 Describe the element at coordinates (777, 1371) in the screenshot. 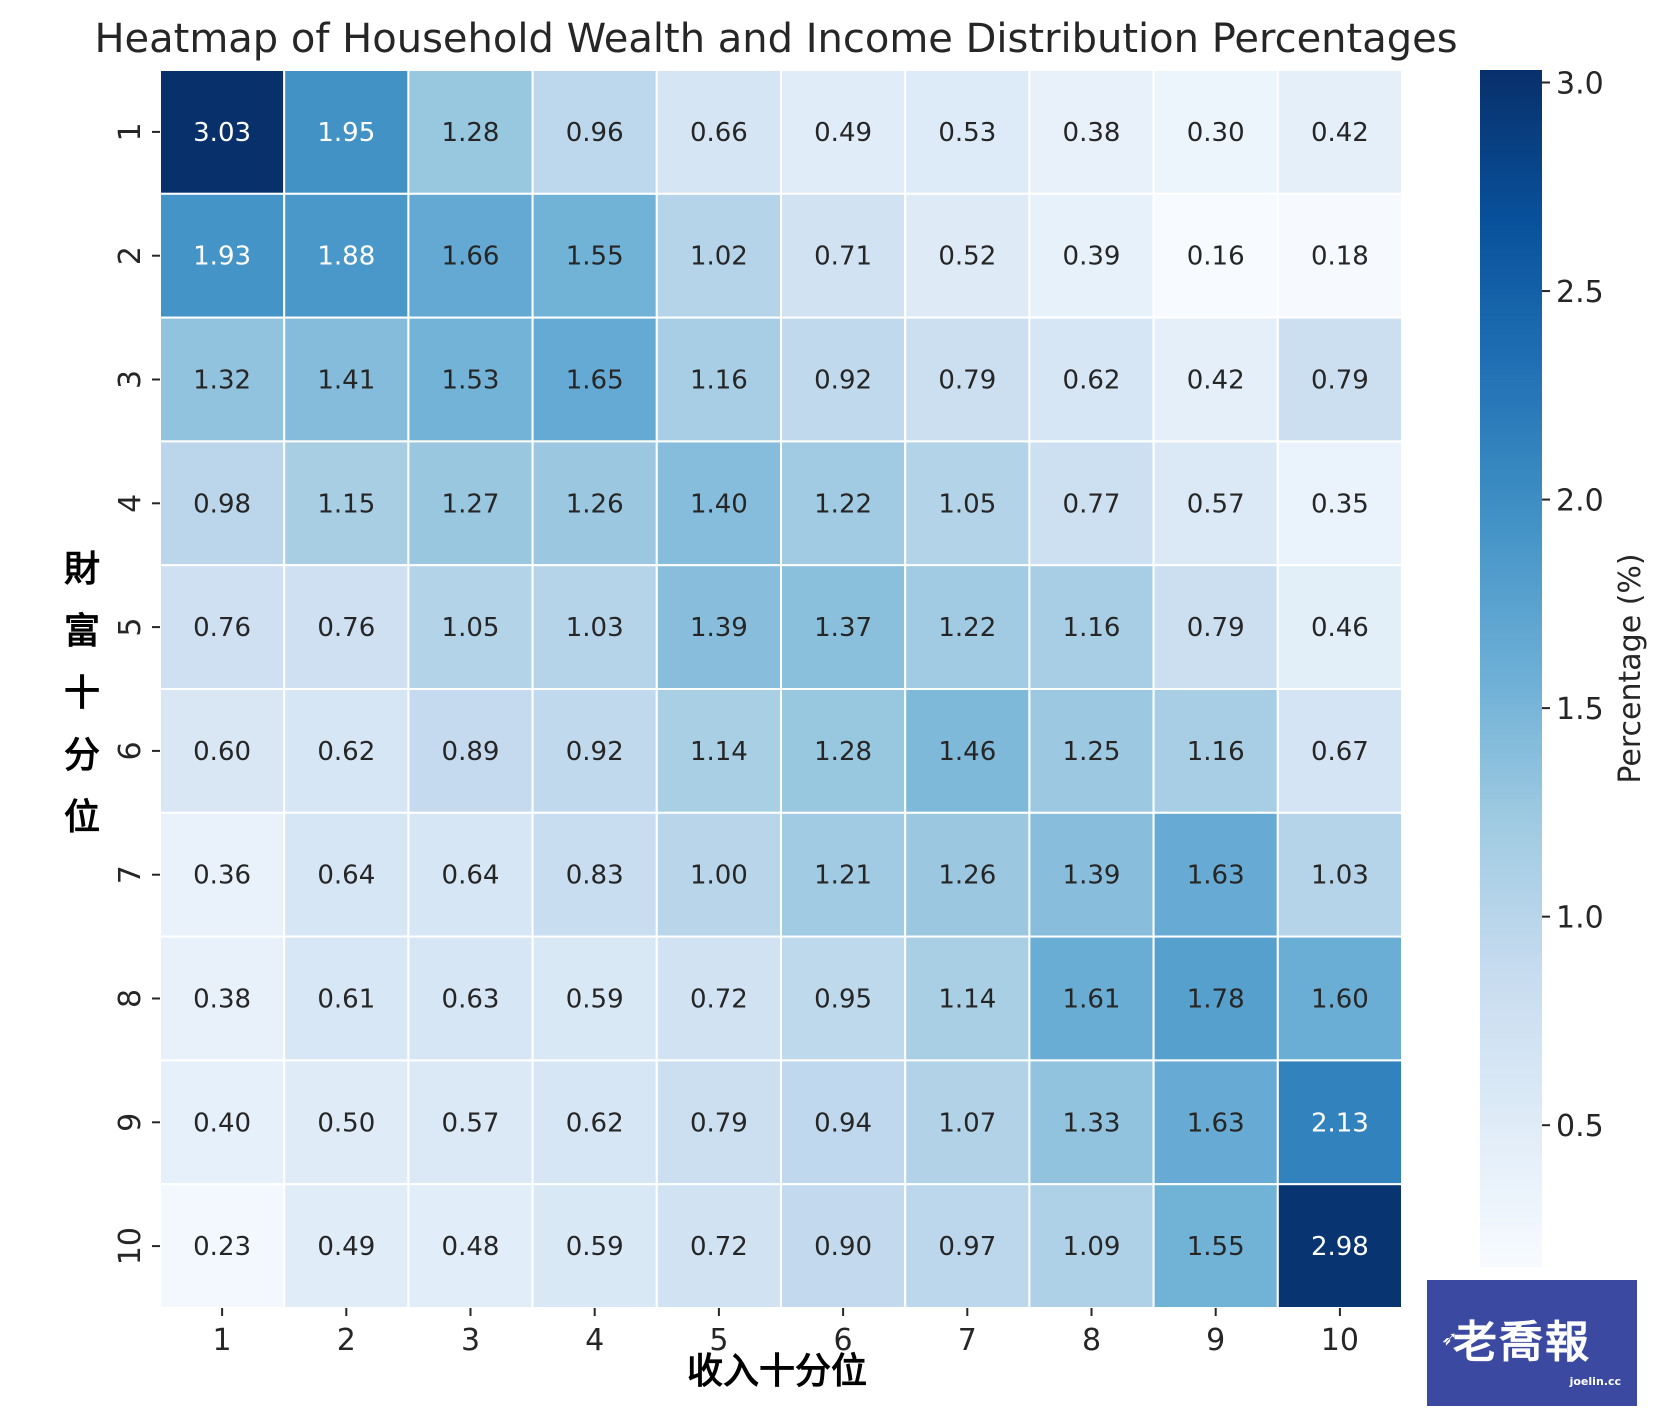

I see `x-axis-label: 收入十分位` at that location.